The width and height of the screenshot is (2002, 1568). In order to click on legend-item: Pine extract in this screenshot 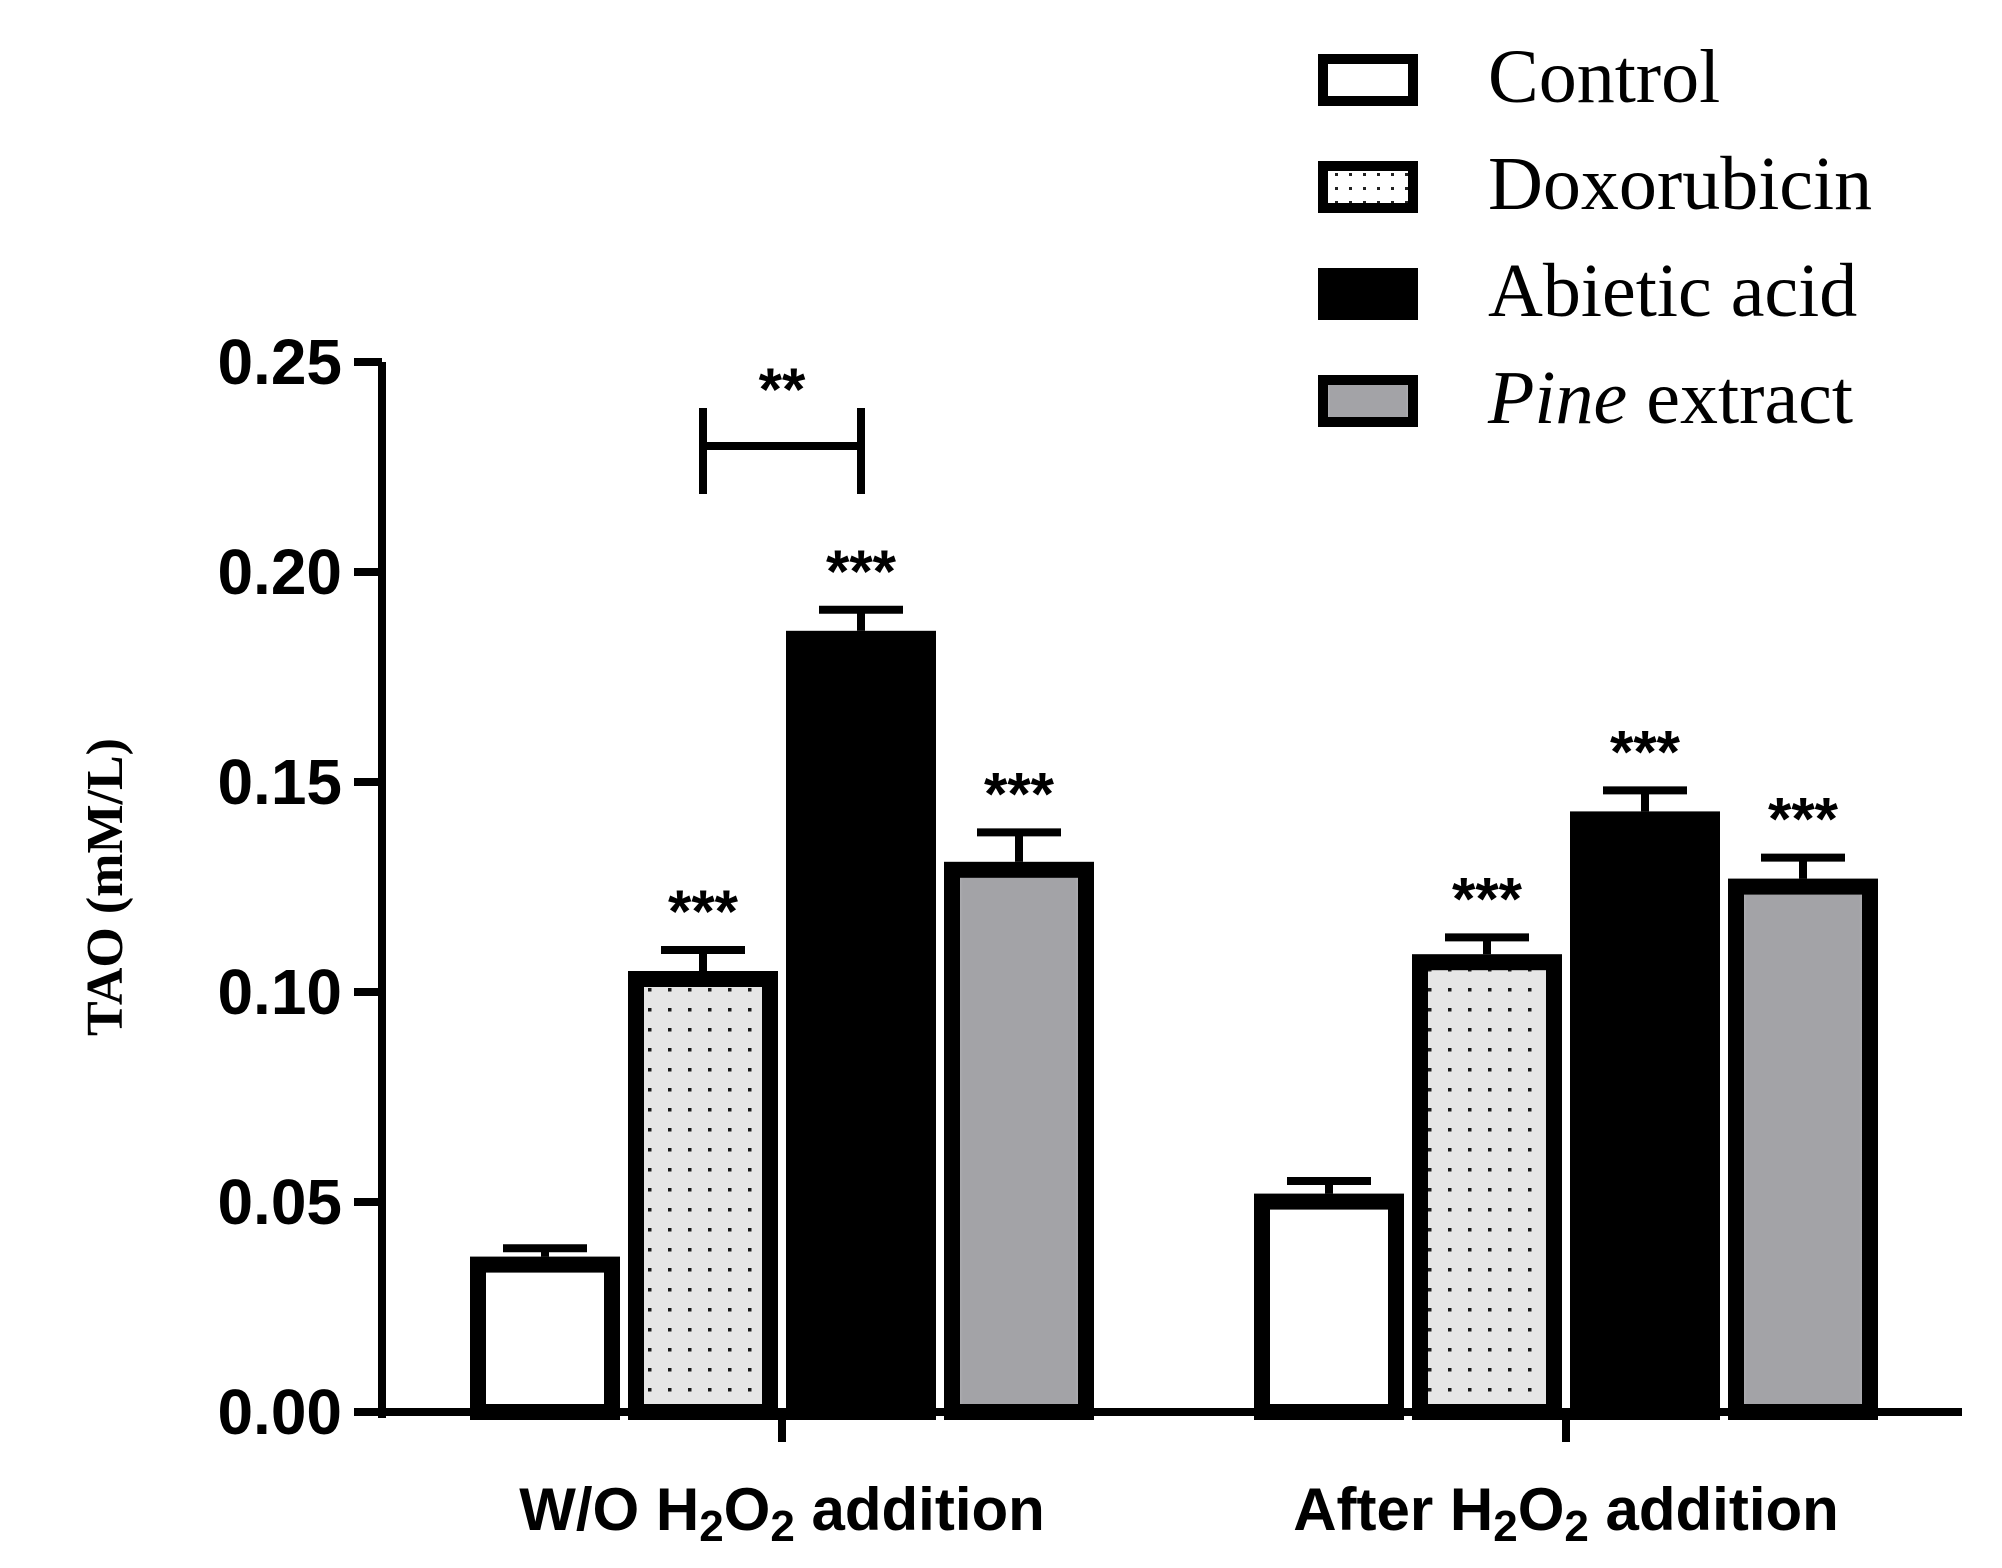, I will do `click(1585, 398)`.